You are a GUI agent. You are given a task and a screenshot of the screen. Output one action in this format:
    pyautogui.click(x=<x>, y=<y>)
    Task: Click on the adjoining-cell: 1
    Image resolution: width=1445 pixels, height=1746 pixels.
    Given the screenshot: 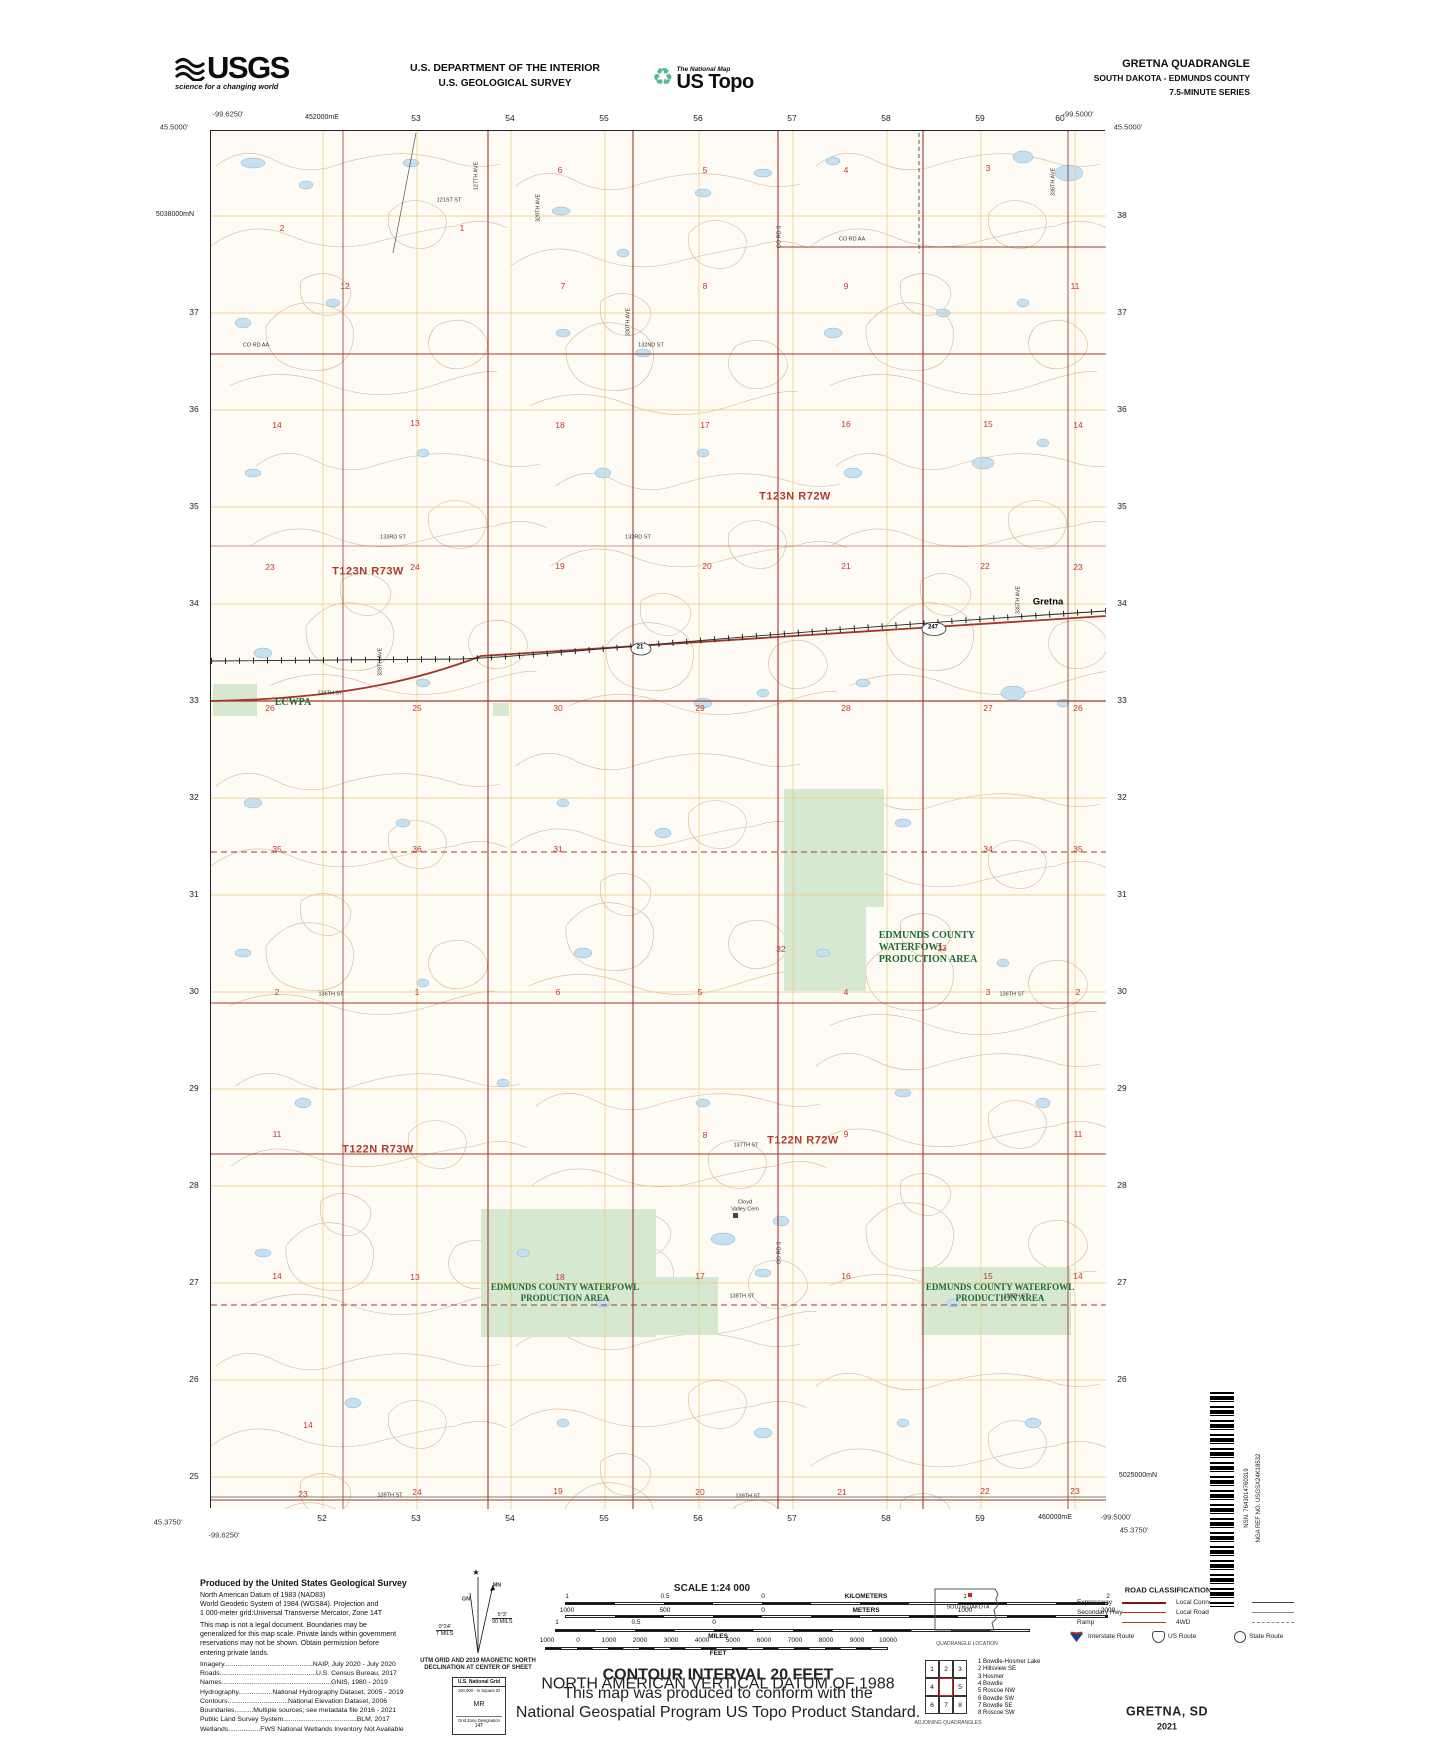 What is the action you would take?
    pyautogui.click(x=932, y=1669)
    